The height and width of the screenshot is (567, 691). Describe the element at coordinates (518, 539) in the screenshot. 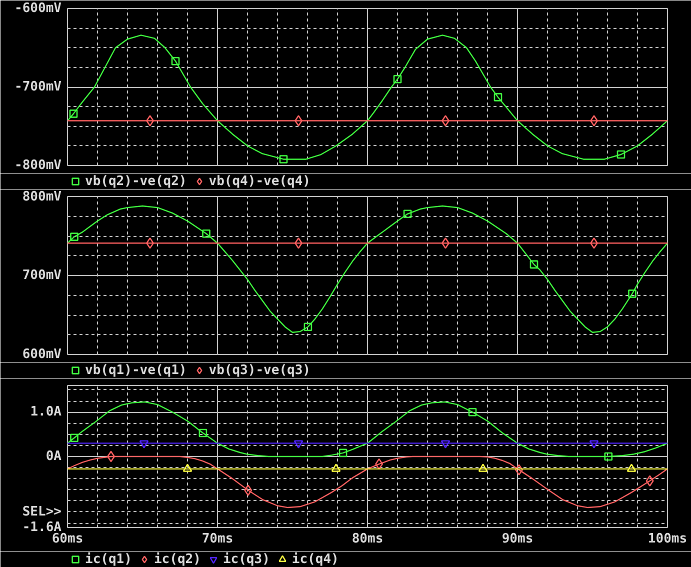

I see `x-tick-label: 90ms` at that location.